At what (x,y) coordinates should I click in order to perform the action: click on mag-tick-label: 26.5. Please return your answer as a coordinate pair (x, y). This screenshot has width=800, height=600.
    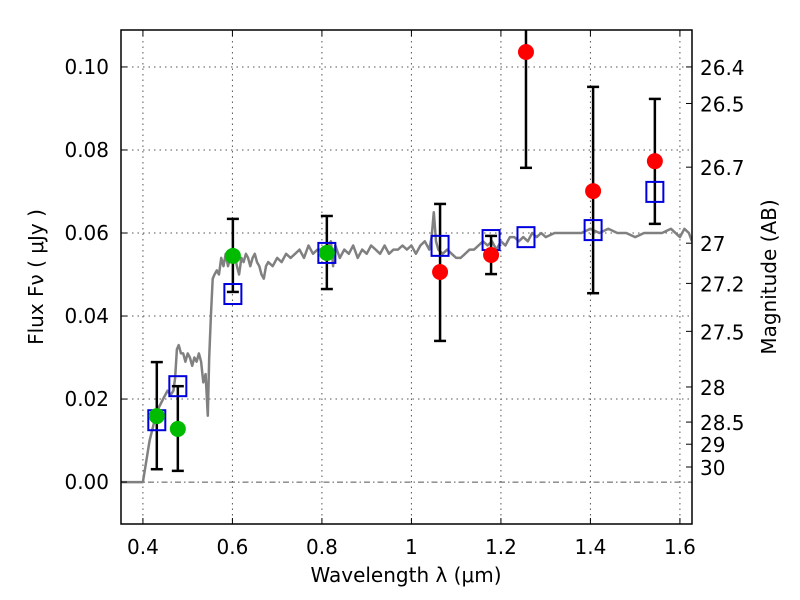
    Looking at the image, I should click on (722, 104).